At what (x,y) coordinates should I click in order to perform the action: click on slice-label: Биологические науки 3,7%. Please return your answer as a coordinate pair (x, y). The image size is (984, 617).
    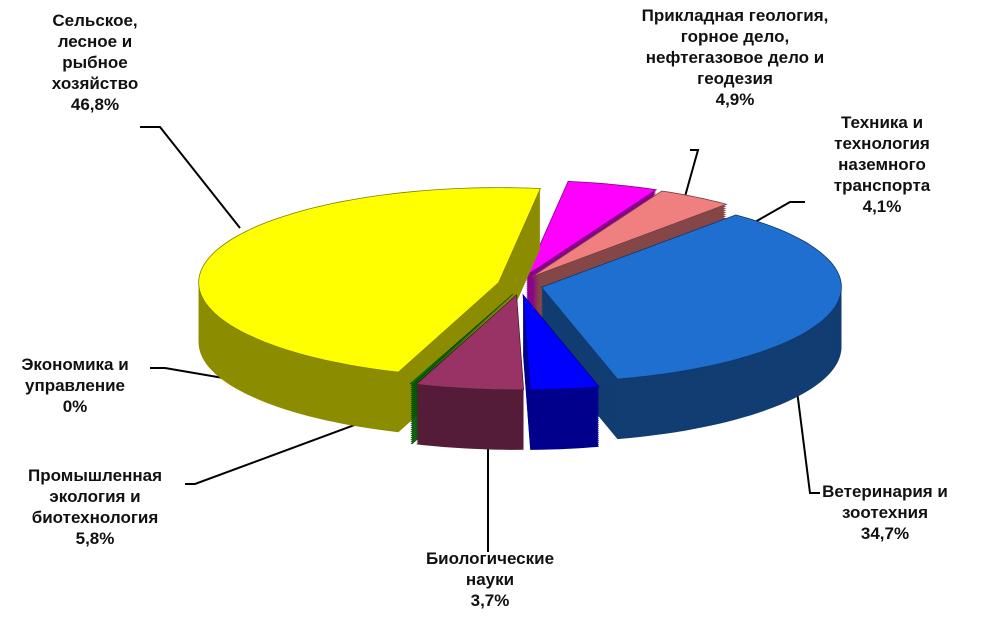
    Looking at the image, I should click on (490, 579).